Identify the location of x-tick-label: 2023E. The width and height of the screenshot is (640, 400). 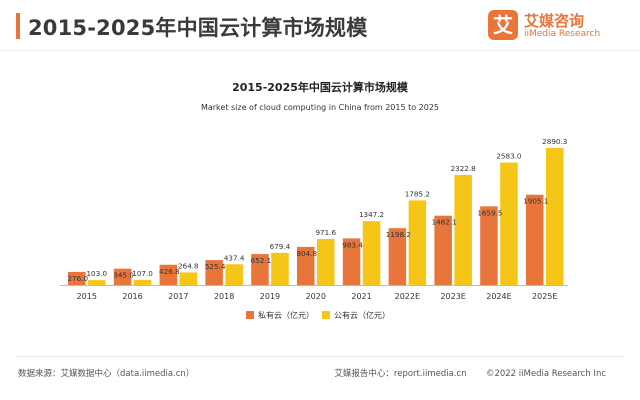
(452, 296).